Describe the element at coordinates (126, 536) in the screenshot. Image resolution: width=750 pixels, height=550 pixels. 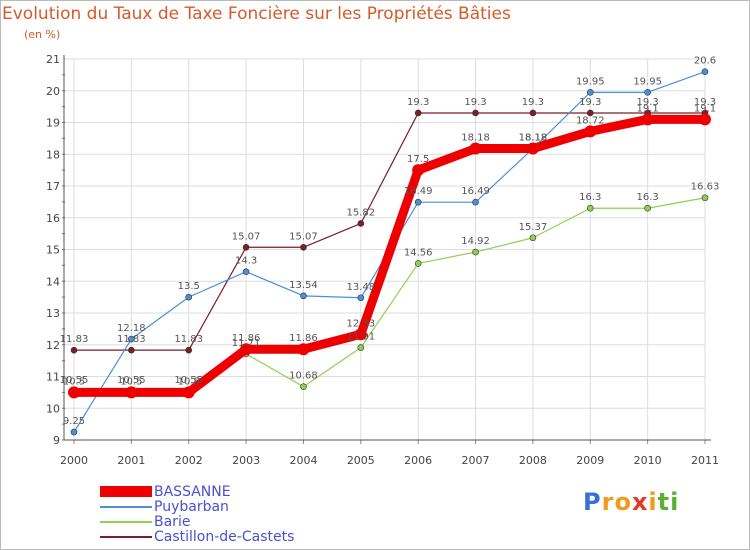
I see `legend-swatch-castillon-de-castets` at that location.